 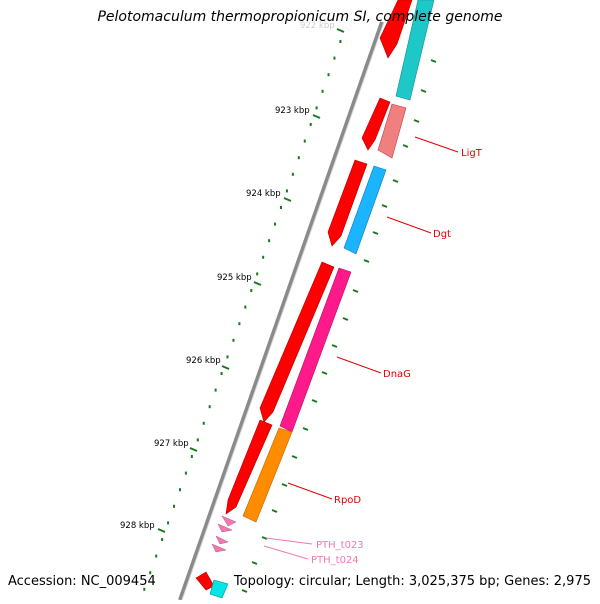 What do you see at coordinates (436, 144) in the screenshot?
I see `leader-ligt` at bounding box center [436, 144].